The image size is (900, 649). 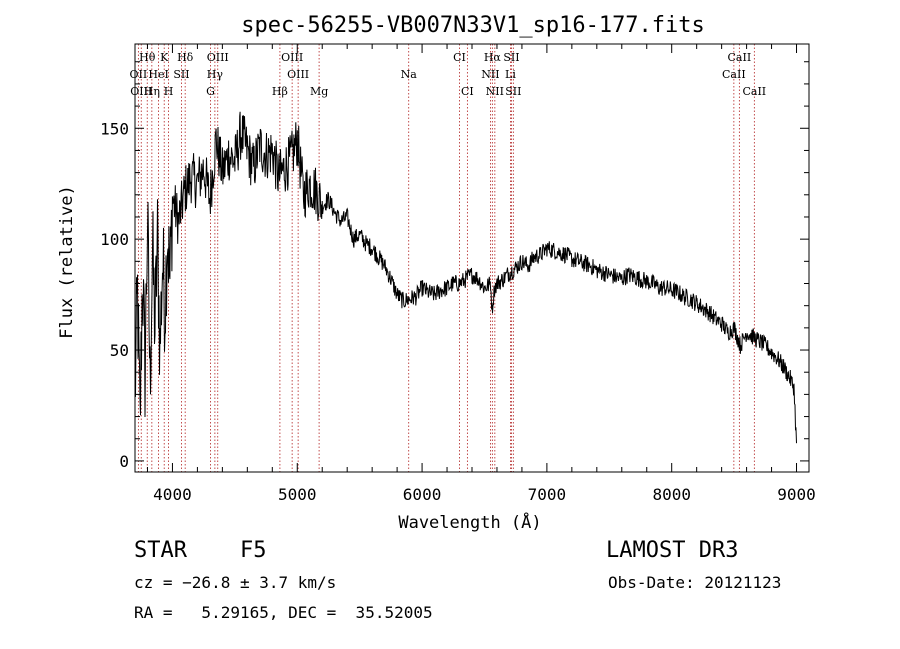 What do you see at coordinates (754, 91) in the screenshot?
I see `line-label-27: CaII` at bounding box center [754, 91].